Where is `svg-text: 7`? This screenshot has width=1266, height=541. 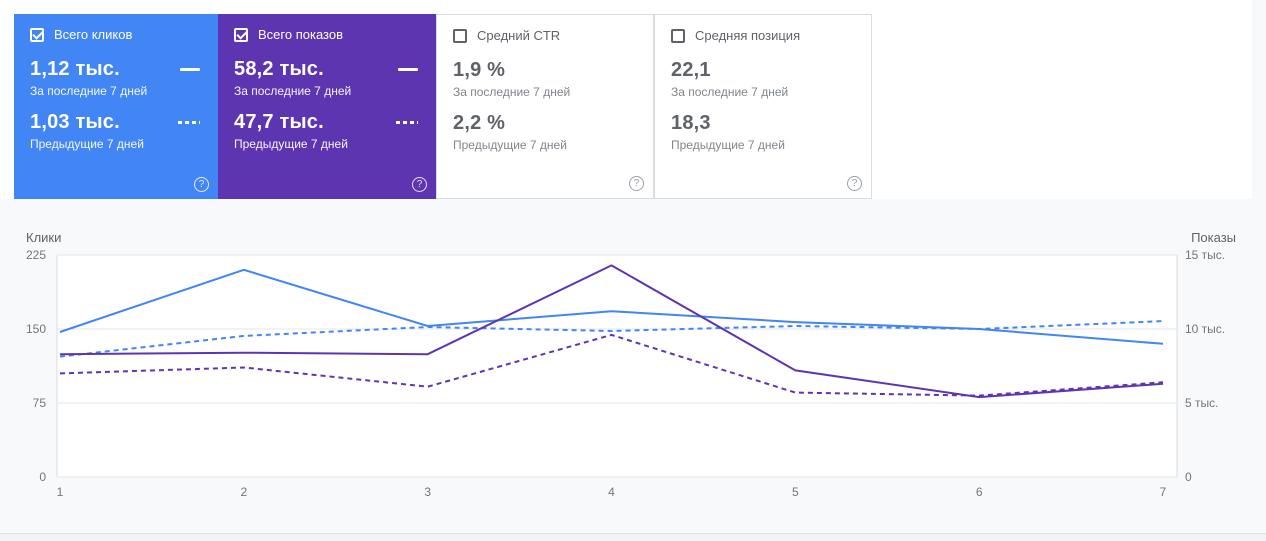 svg-text: 7 is located at coordinates (1163, 492).